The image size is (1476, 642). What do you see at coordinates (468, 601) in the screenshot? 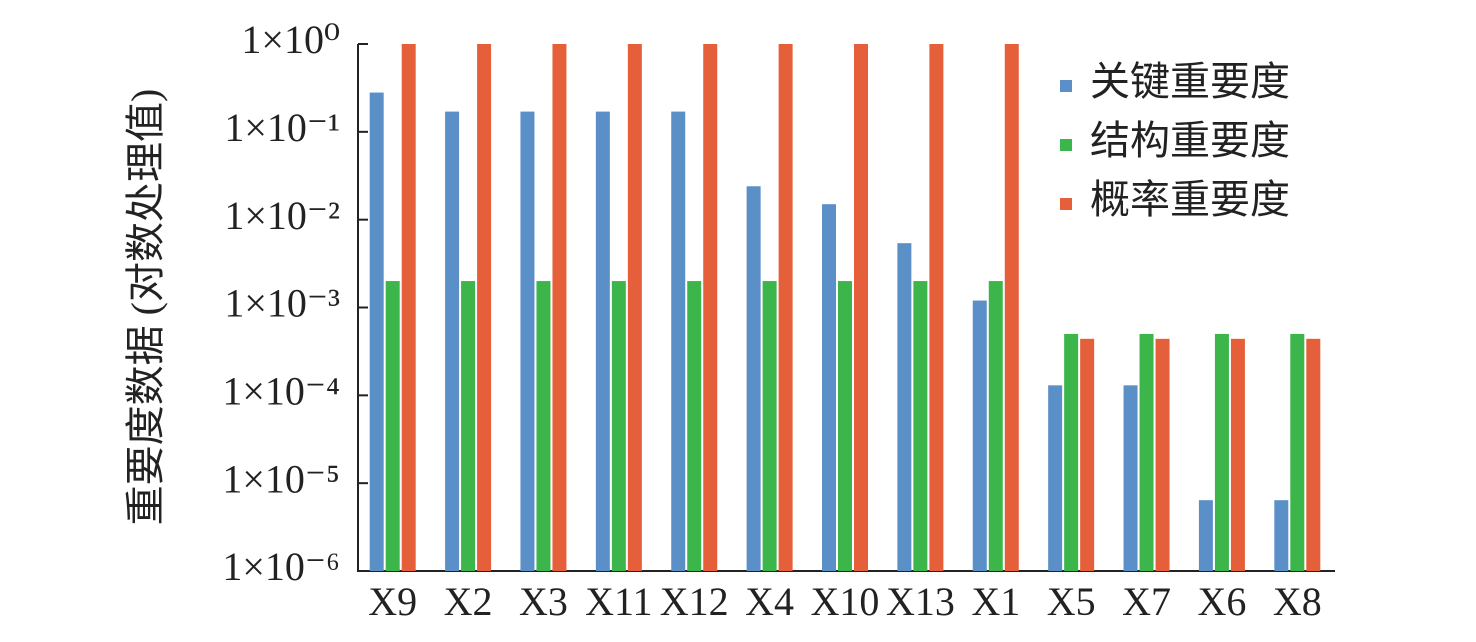
I see `x-tick-label: X2` at bounding box center [468, 601].